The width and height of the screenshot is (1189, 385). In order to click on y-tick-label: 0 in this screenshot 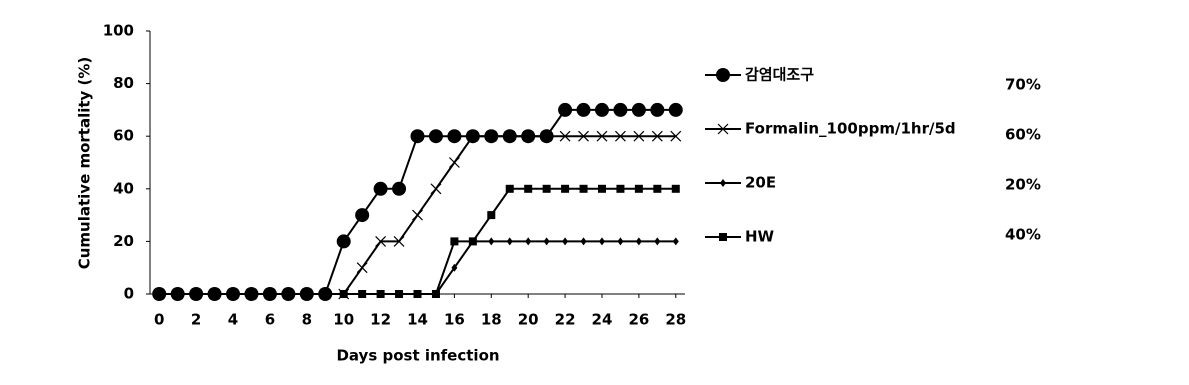, I will do `click(129, 294)`.